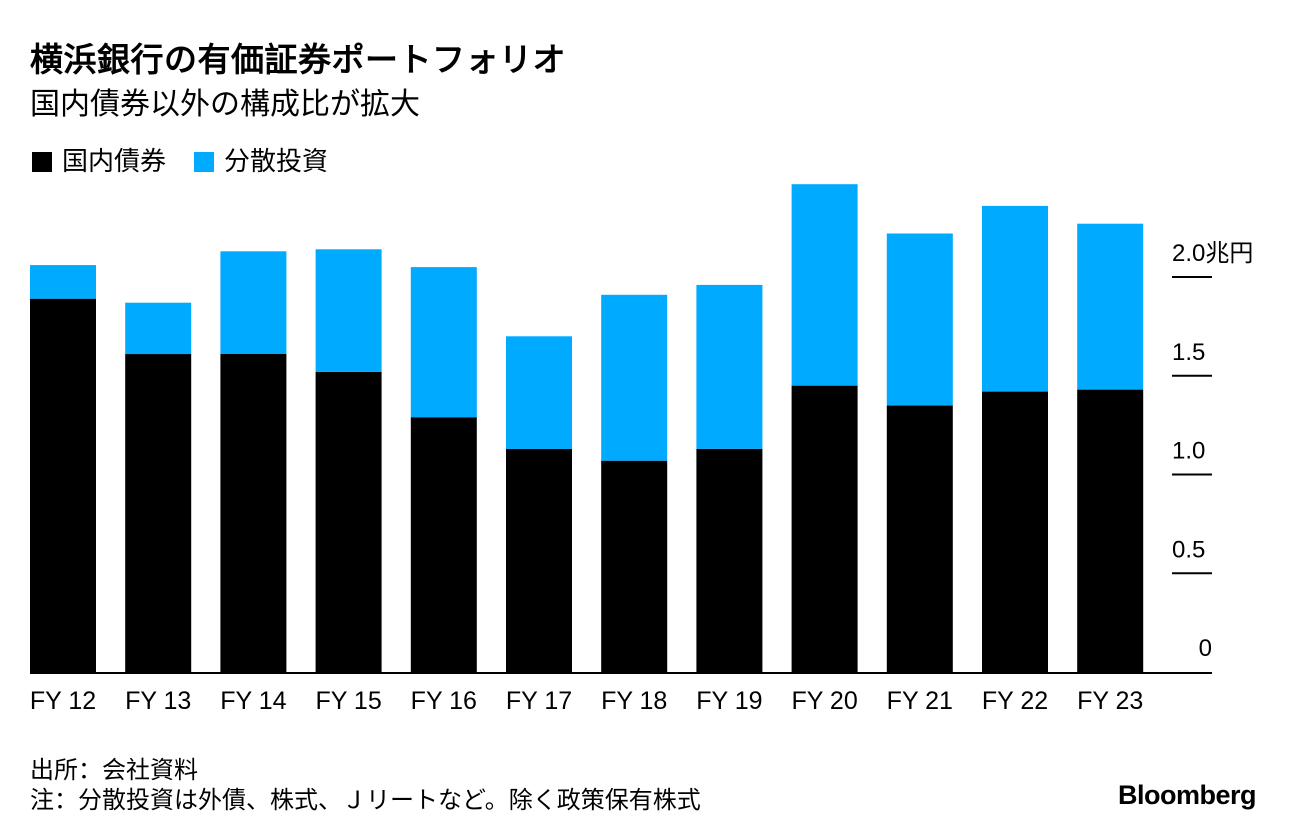 This screenshot has width=1296, height=838. What do you see at coordinates (1212, 451) in the screenshot?
I see `y-axis: 0 0.5 1.0 1.5 2.0兆円` at bounding box center [1212, 451].